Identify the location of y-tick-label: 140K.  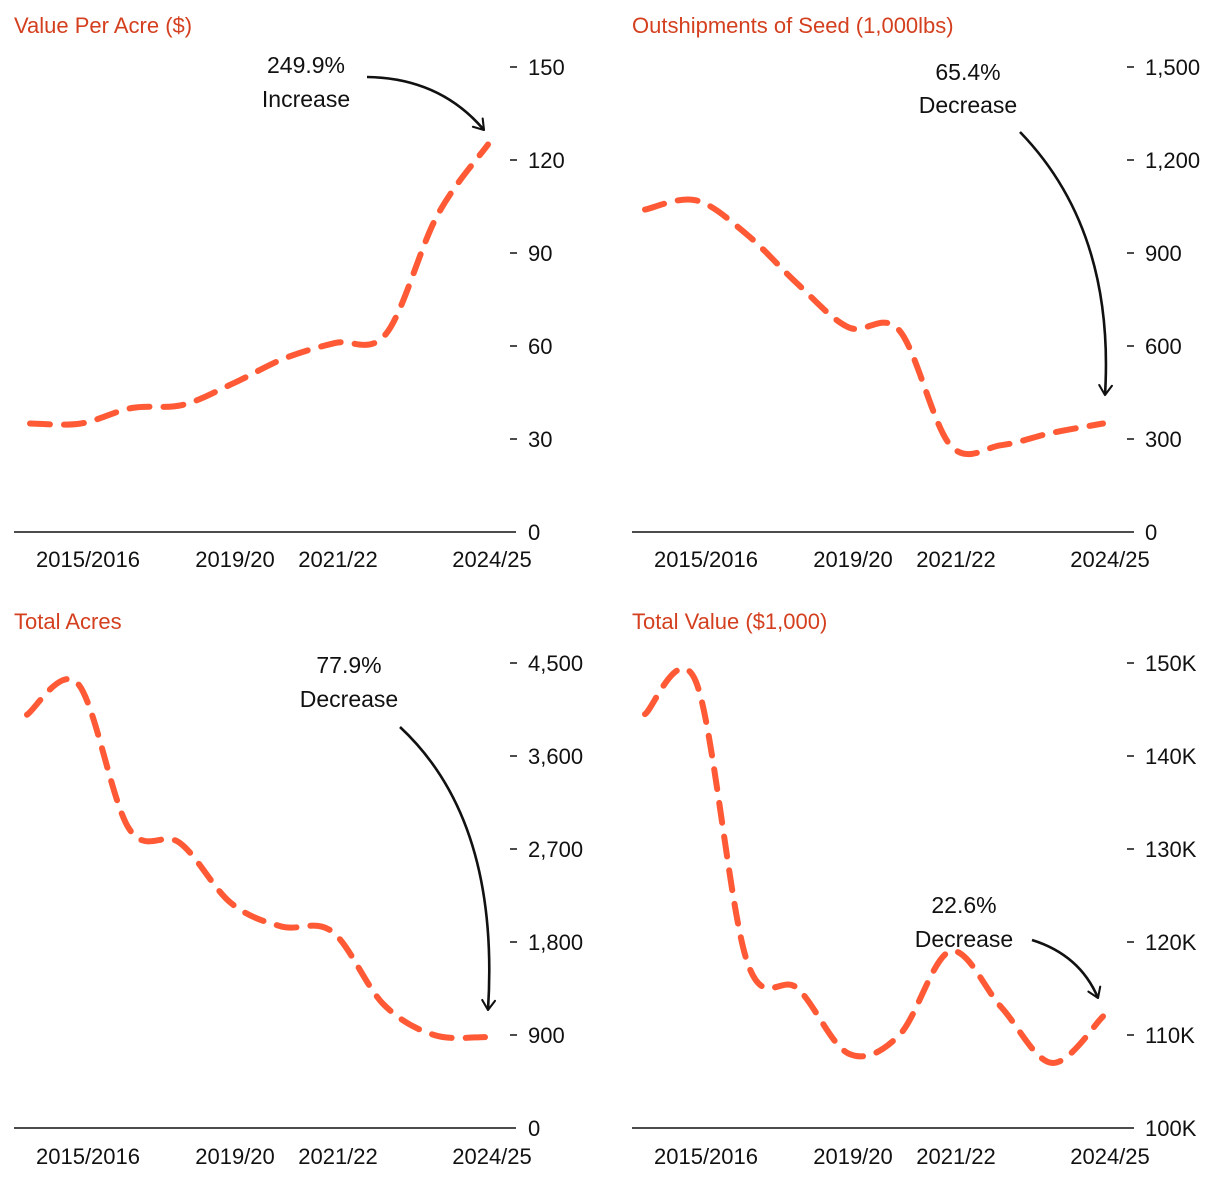
(1171, 756).